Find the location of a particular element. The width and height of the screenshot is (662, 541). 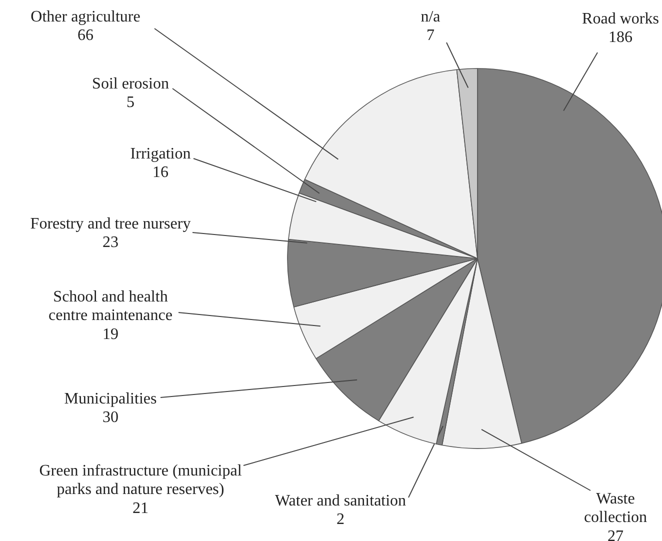

slice-label: Forestry and tree nursery is located at coordinates (110, 224).